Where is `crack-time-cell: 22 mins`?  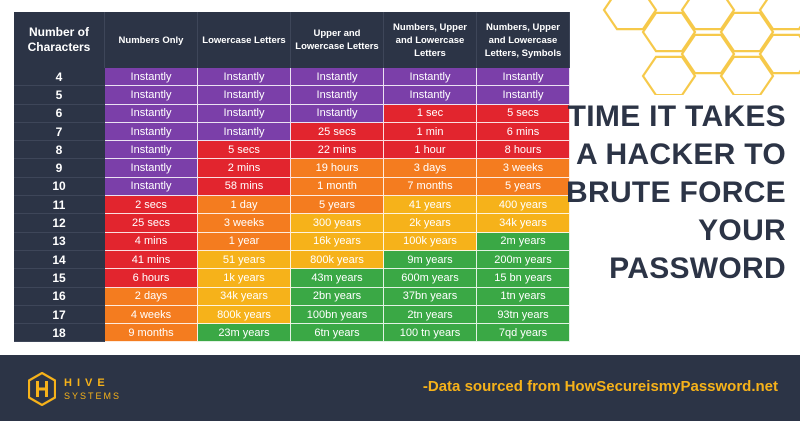
crack-time-cell: 22 mins is located at coordinates (337, 150).